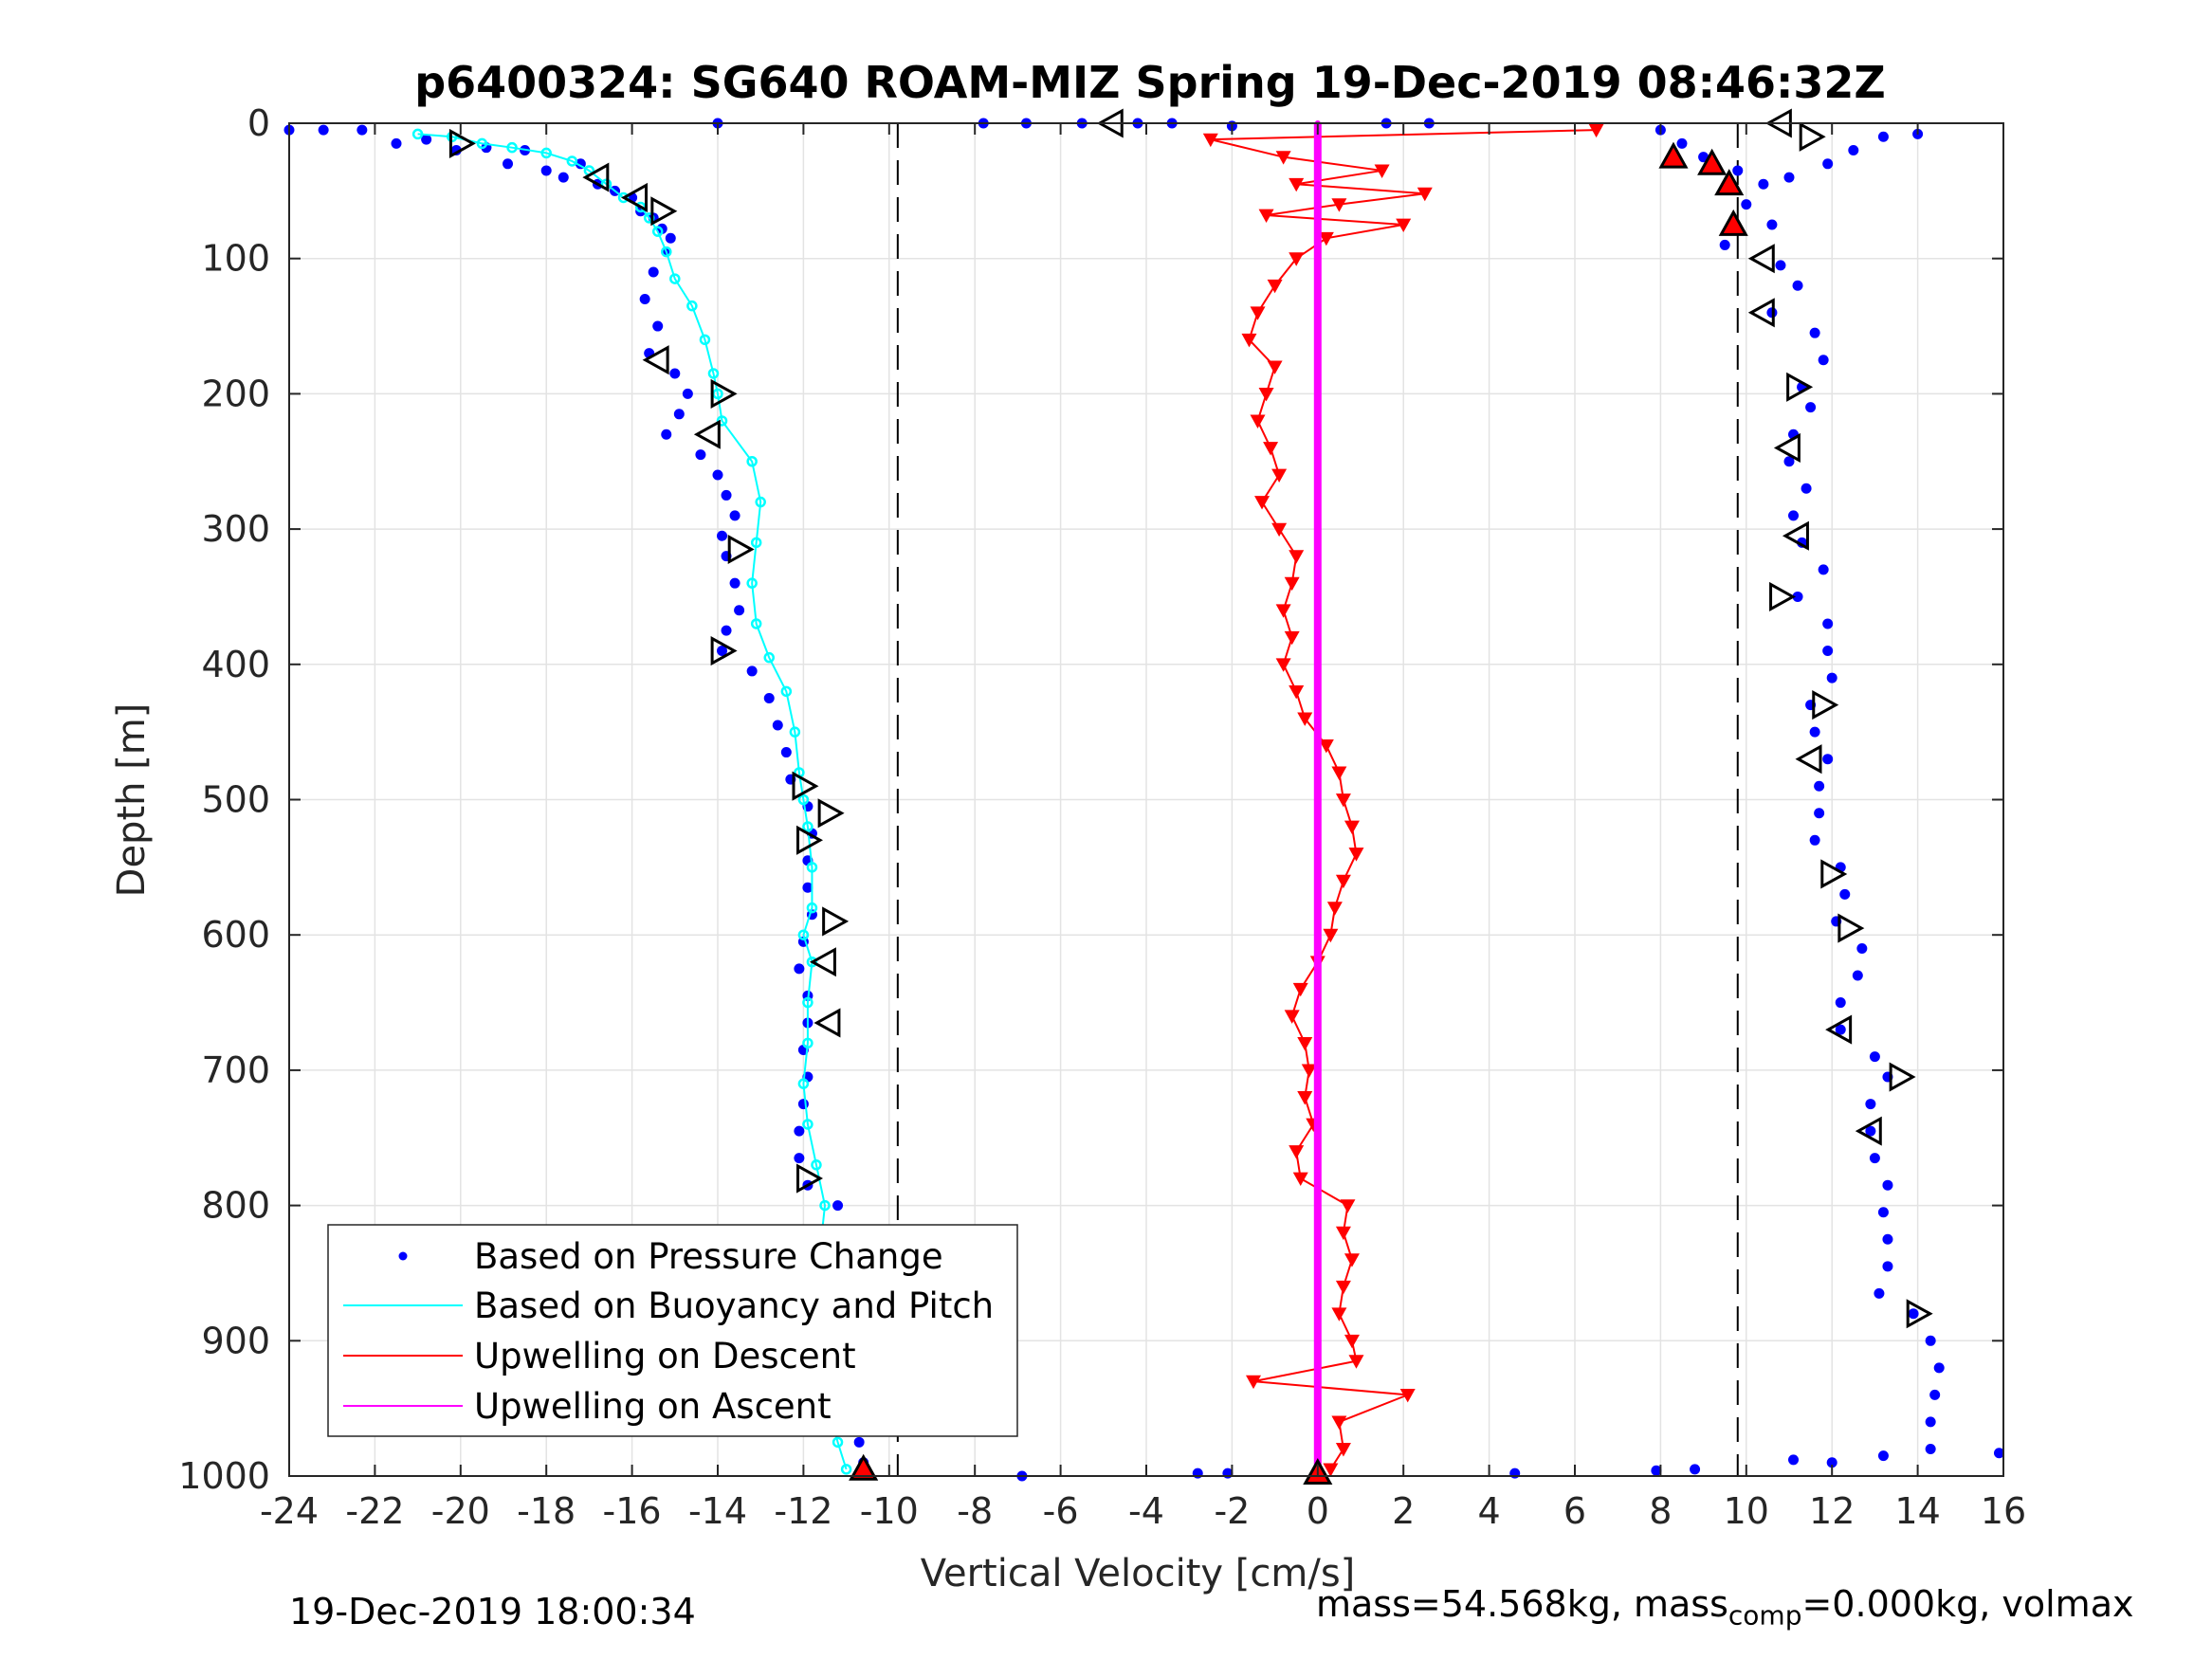 This screenshot has height=1659, width=2212. Describe the element at coordinates (289, 1511) in the screenshot. I see `x-tick-label: -24` at that location.